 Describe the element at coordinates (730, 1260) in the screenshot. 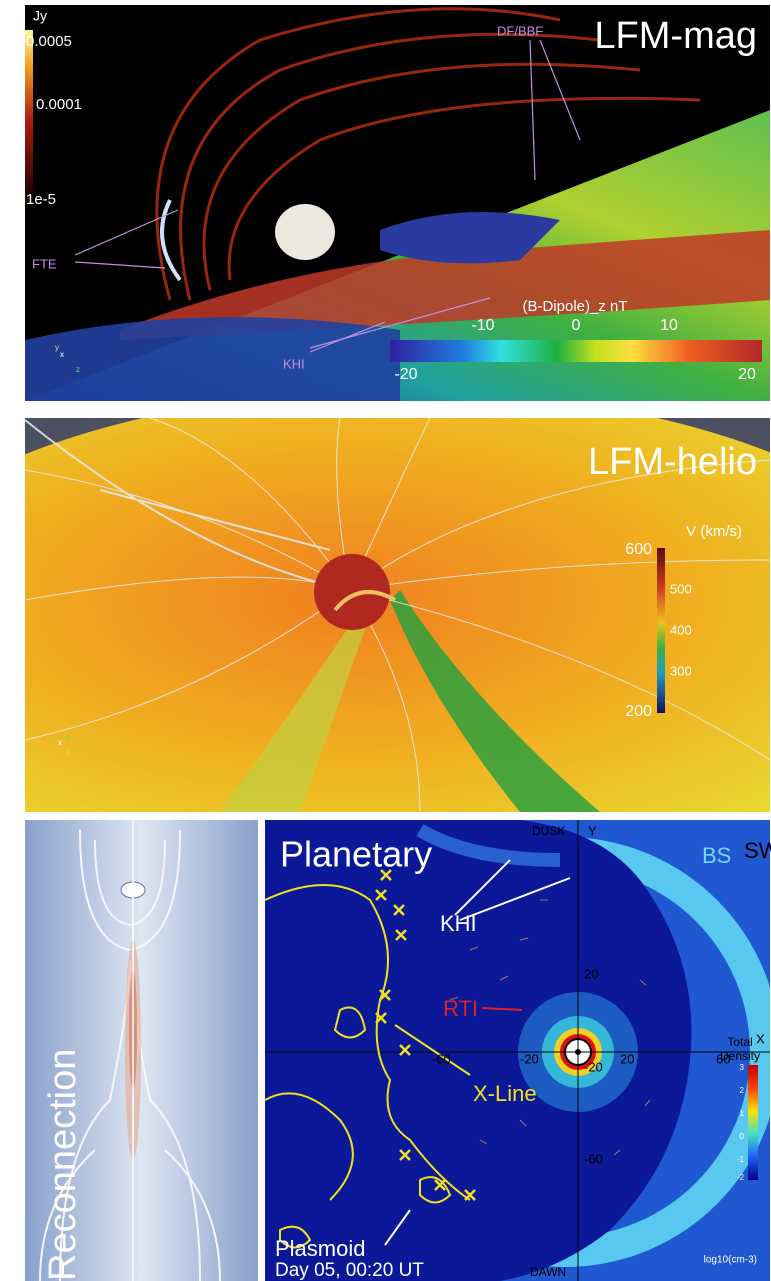

I see `colorbar-unit: log10(cm-3)` at that location.